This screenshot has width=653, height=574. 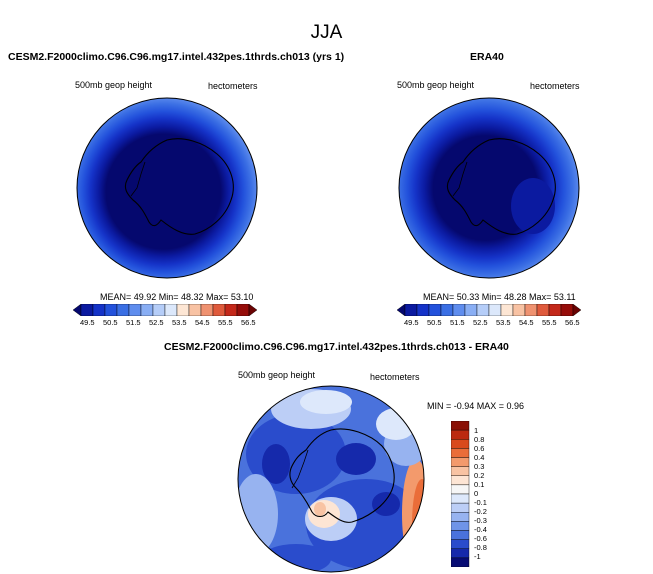 I want to click on diff-tick: 0.8, so click(x=479, y=439).